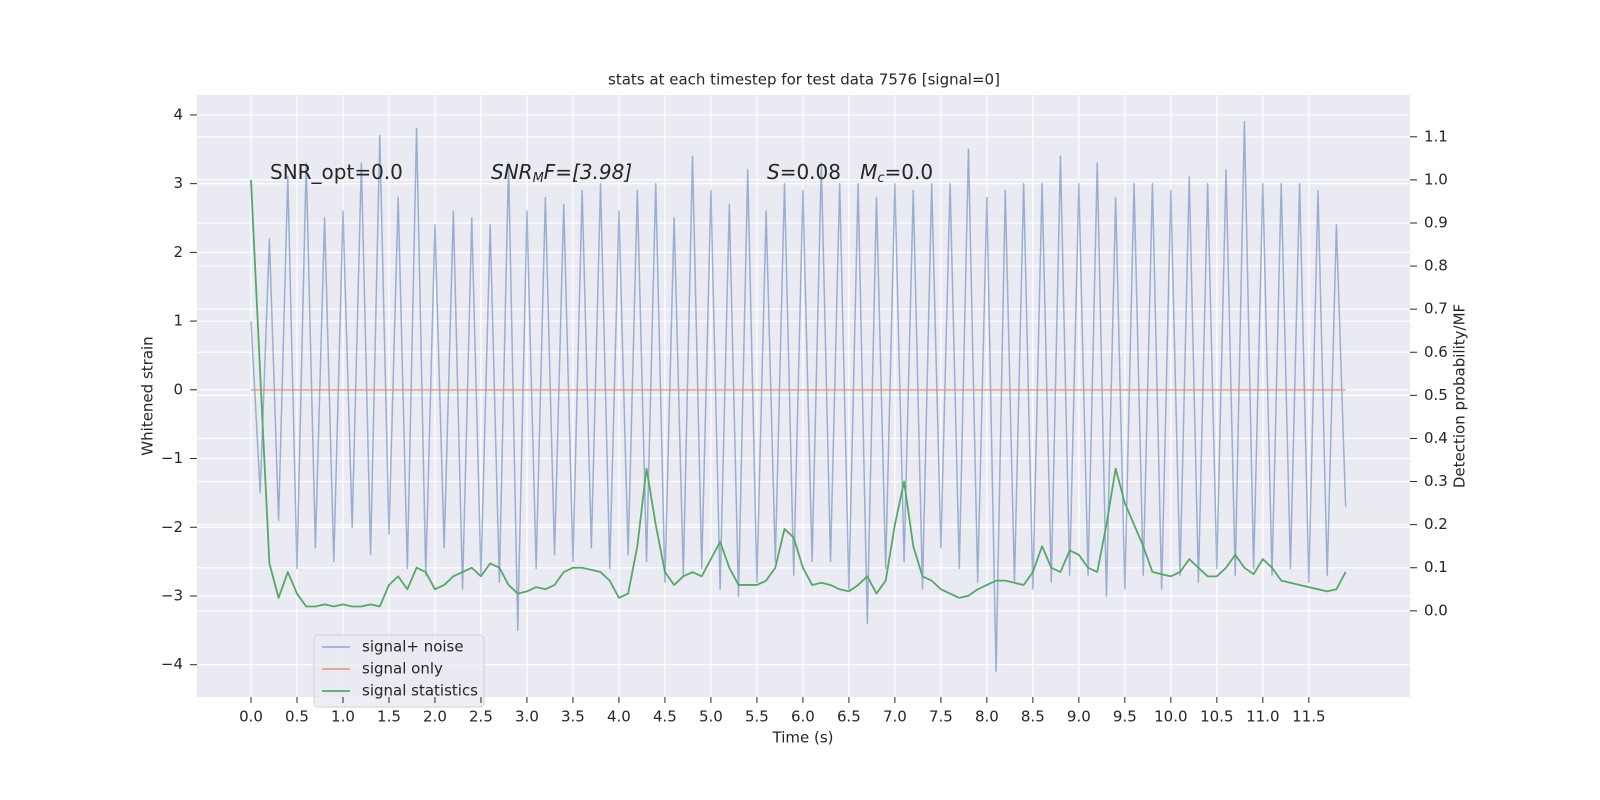 Image resolution: width=1600 pixels, height=800 pixels. What do you see at coordinates (1436, 266) in the screenshot?
I see `y2-tick-label: 0.8` at bounding box center [1436, 266].